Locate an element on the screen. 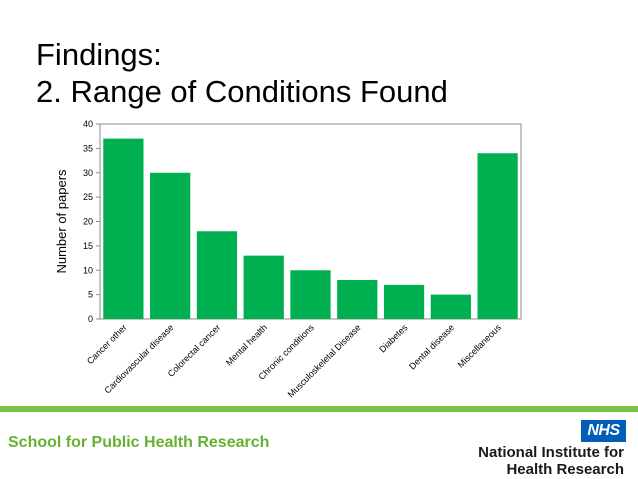  slide-title-line-1: Findings: is located at coordinates (99, 54).